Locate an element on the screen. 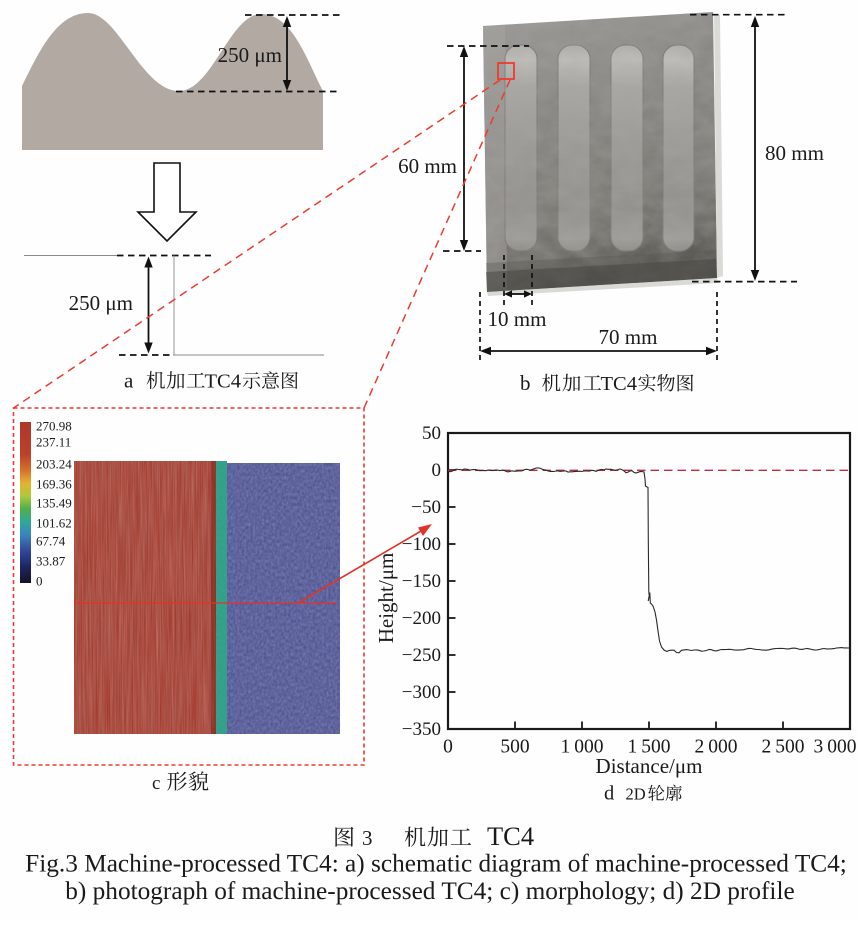 Image resolution: width=858 pixels, height=926 pixels. svg-text: Distance/μm is located at coordinates (649, 766).